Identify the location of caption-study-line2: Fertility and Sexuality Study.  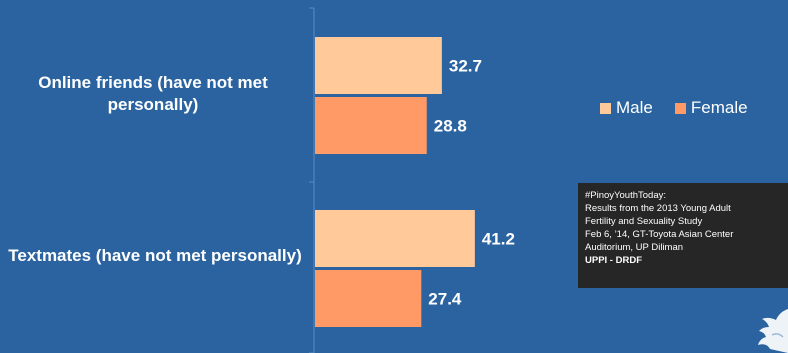
(644, 221).